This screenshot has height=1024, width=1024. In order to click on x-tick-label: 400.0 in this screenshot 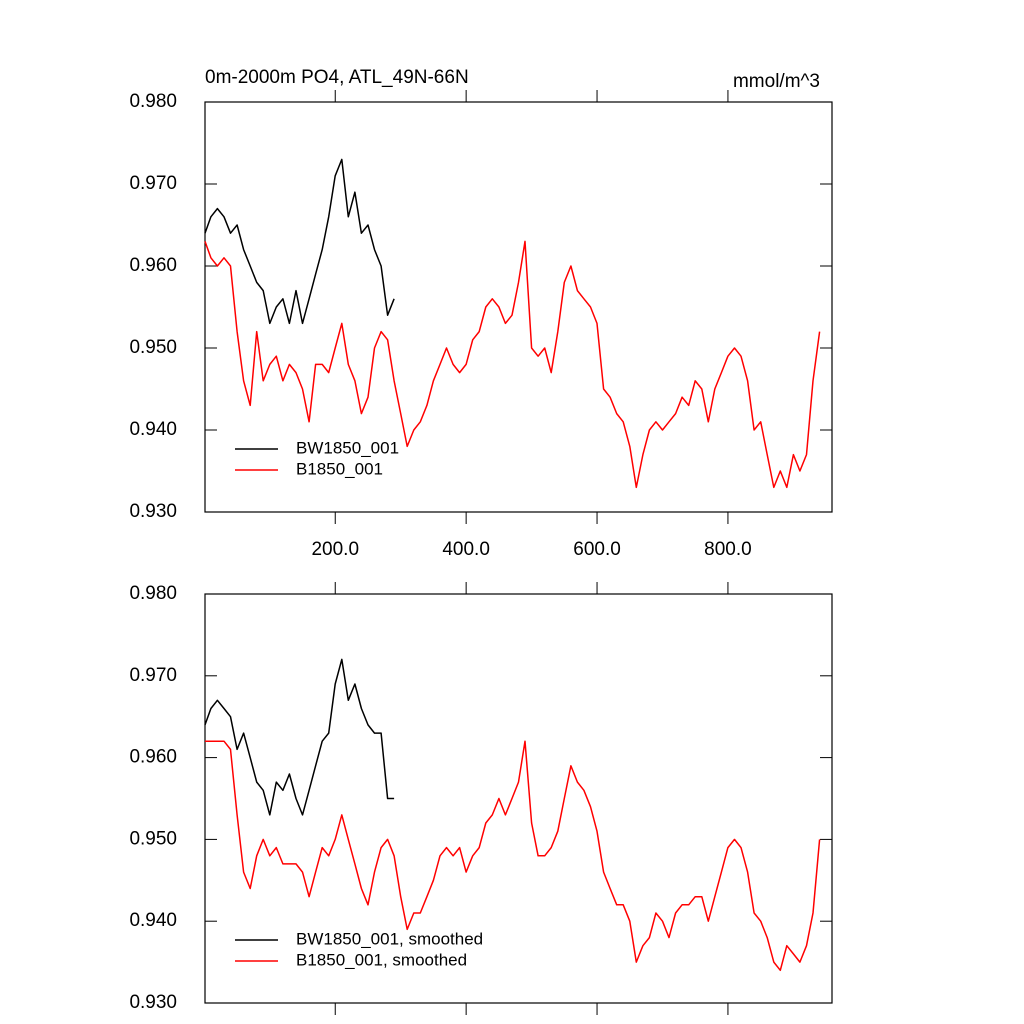, I will do `click(466, 549)`.